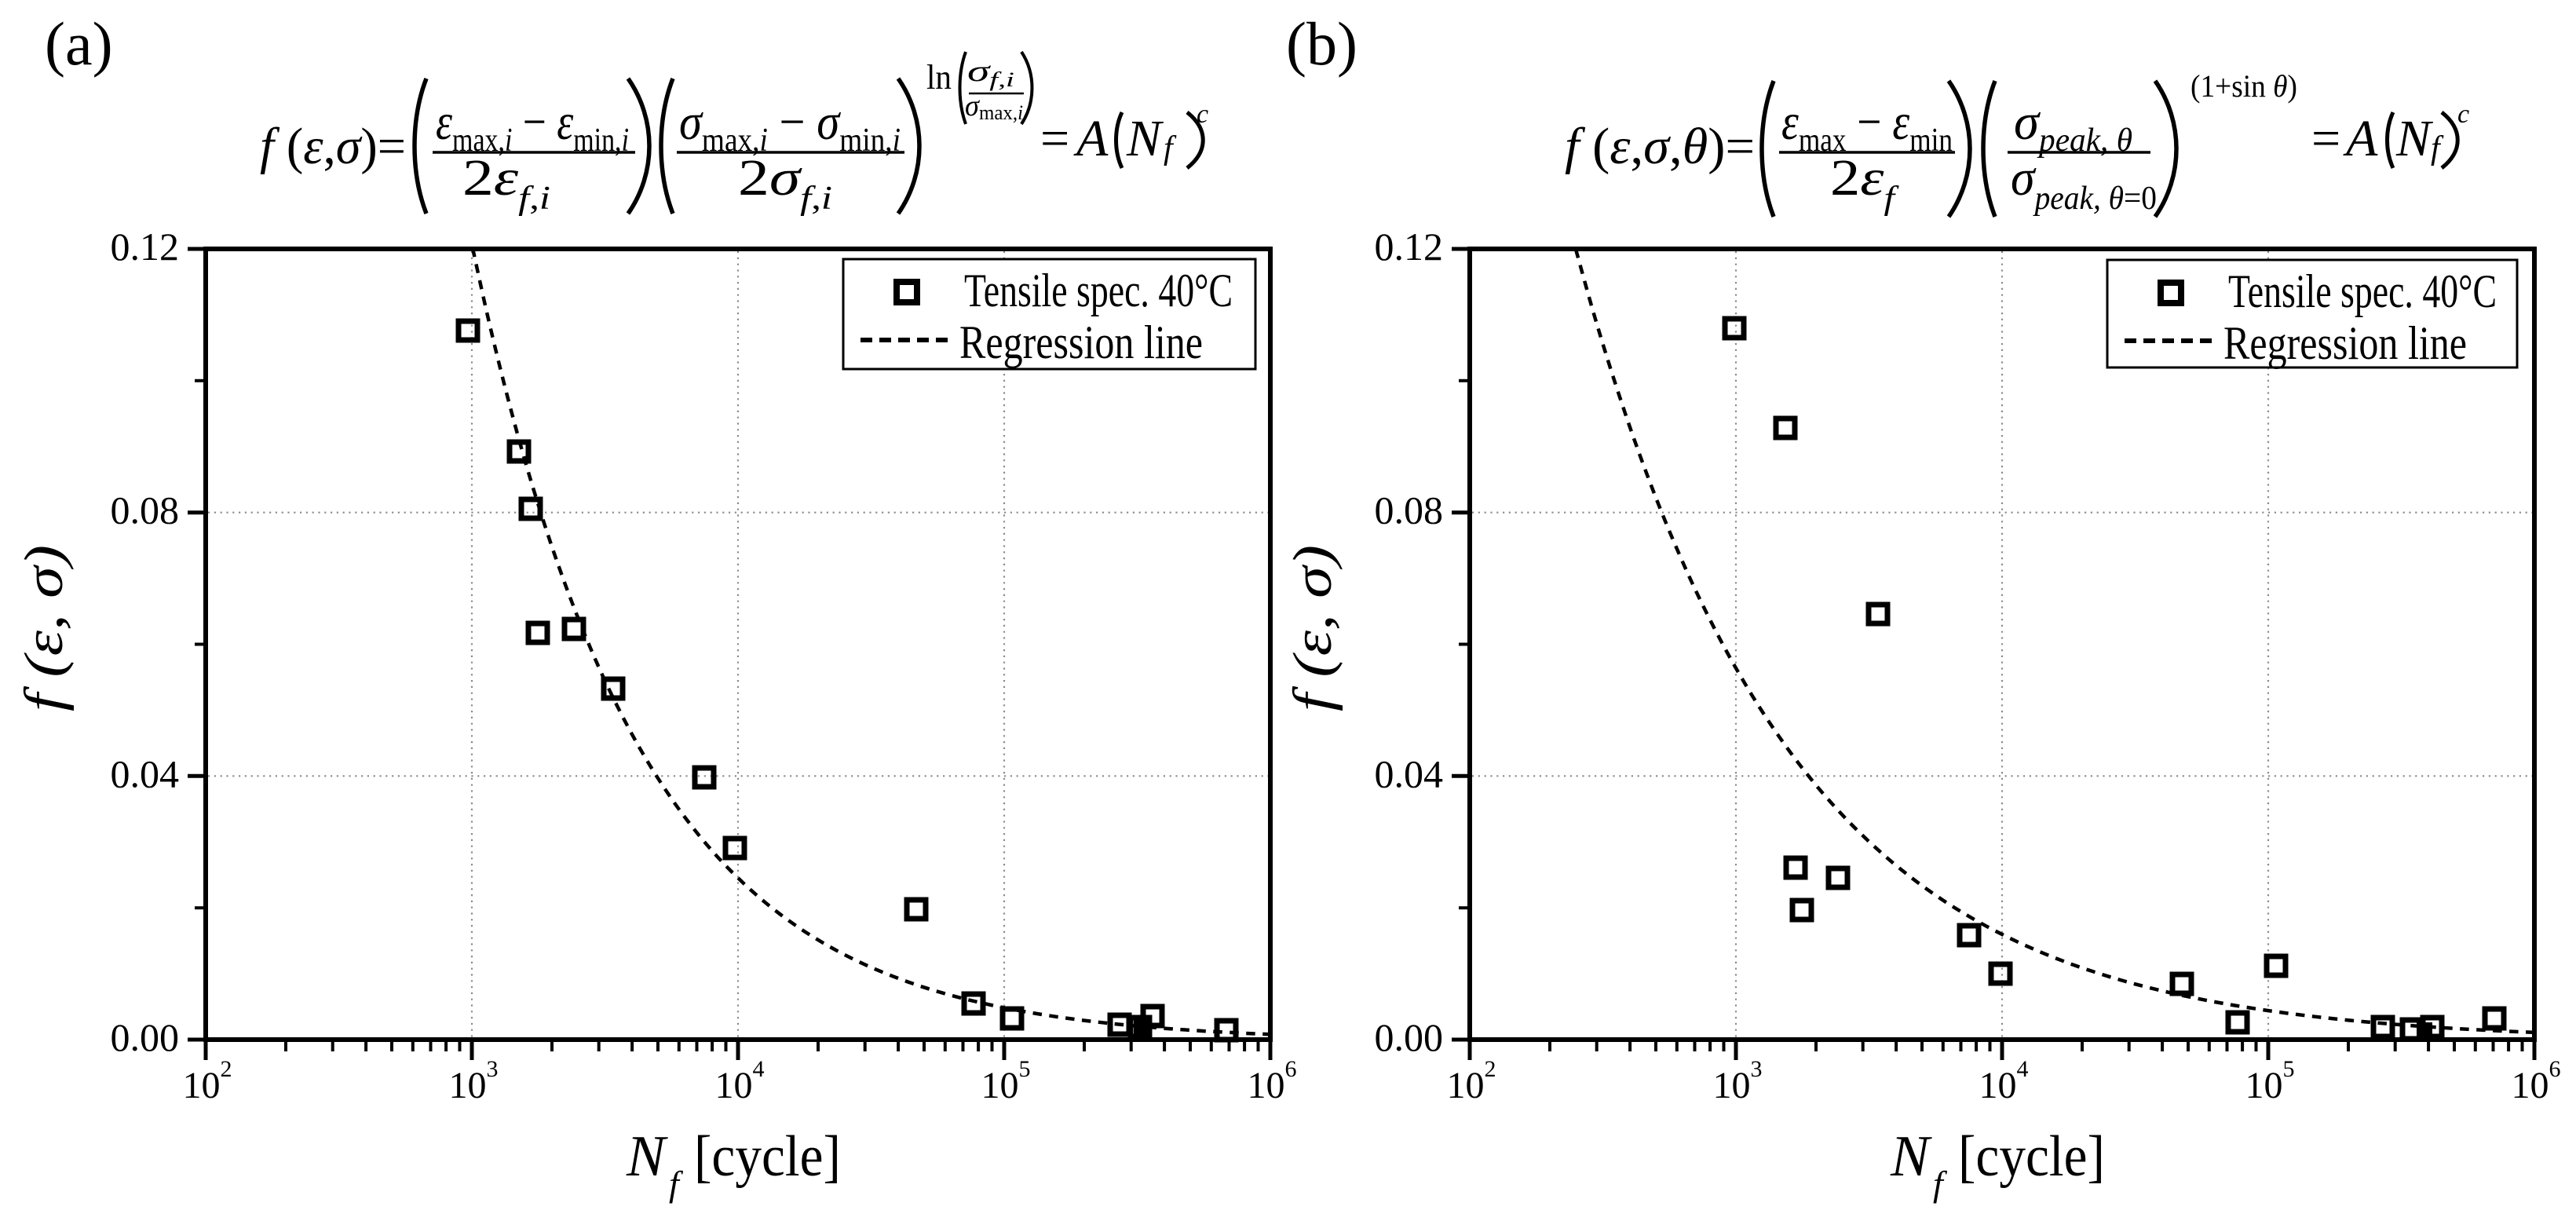  Describe the element at coordinates (79, 43) in the screenshot. I see `svg-text: (a)` at that location.